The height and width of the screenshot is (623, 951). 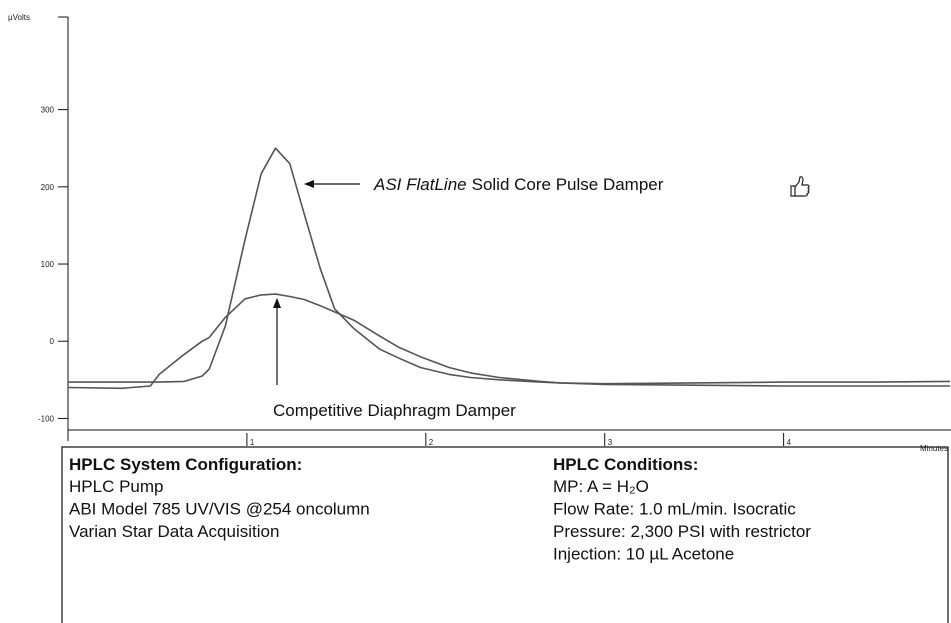 I want to click on annotation-text: Solid Core Pulse Damper, so click(x=568, y=184).